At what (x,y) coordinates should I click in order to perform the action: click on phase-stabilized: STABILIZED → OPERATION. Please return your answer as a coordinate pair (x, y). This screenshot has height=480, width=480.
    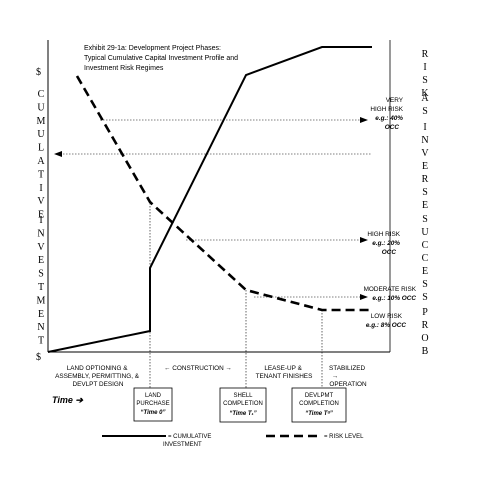
    Looking at the image, I should click on (348, 376).